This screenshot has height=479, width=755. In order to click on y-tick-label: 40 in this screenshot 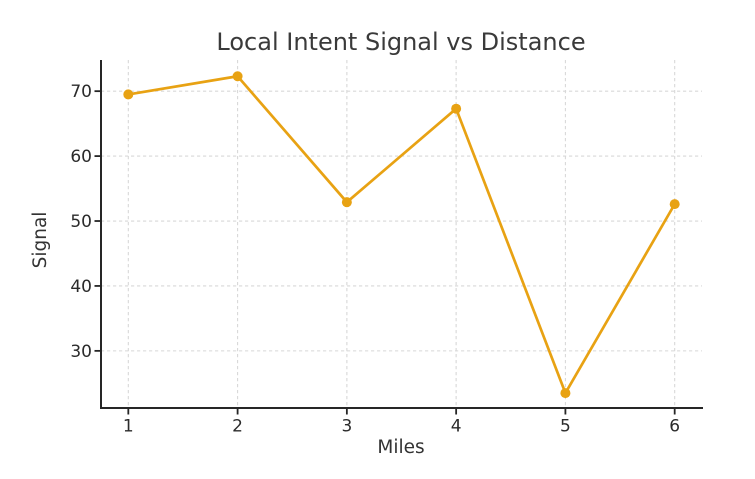, I will do `click(81, 287)`.